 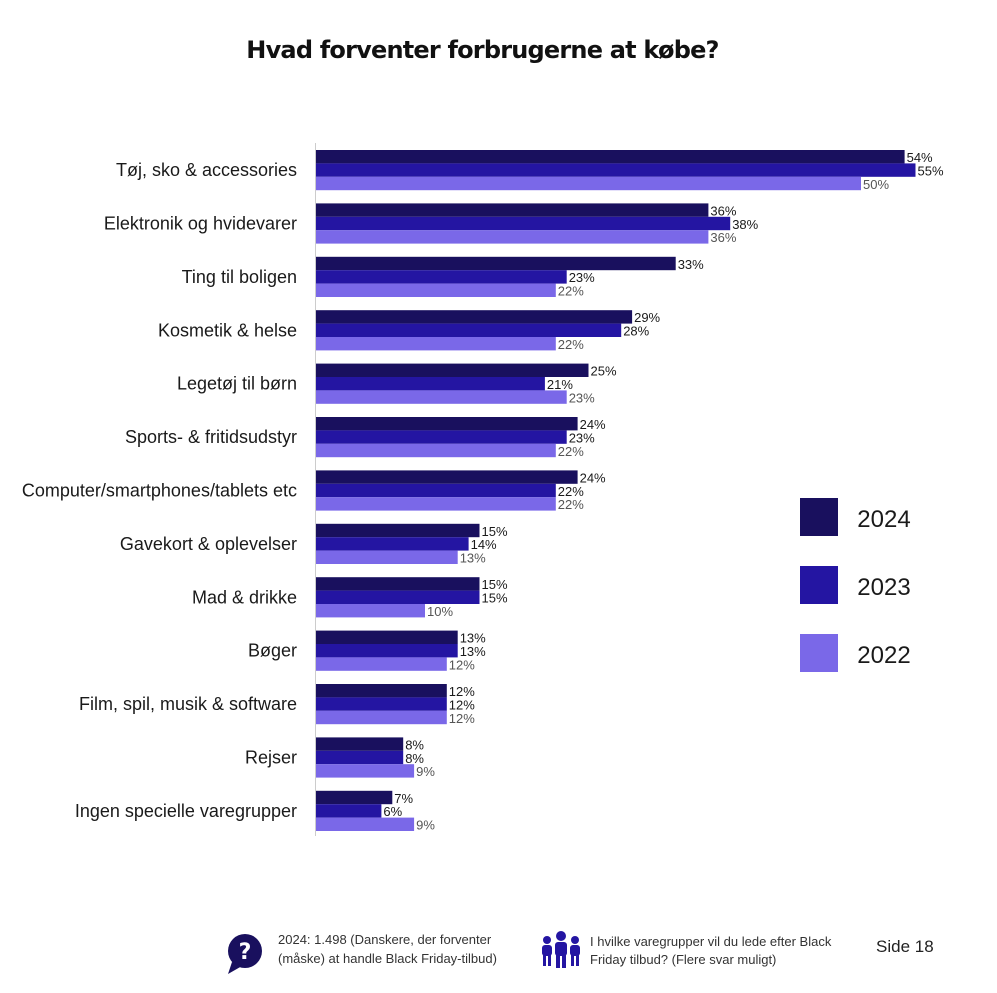 I want to click on category-label: Ingen specielle varegrupper, so click(x=186, y=811).